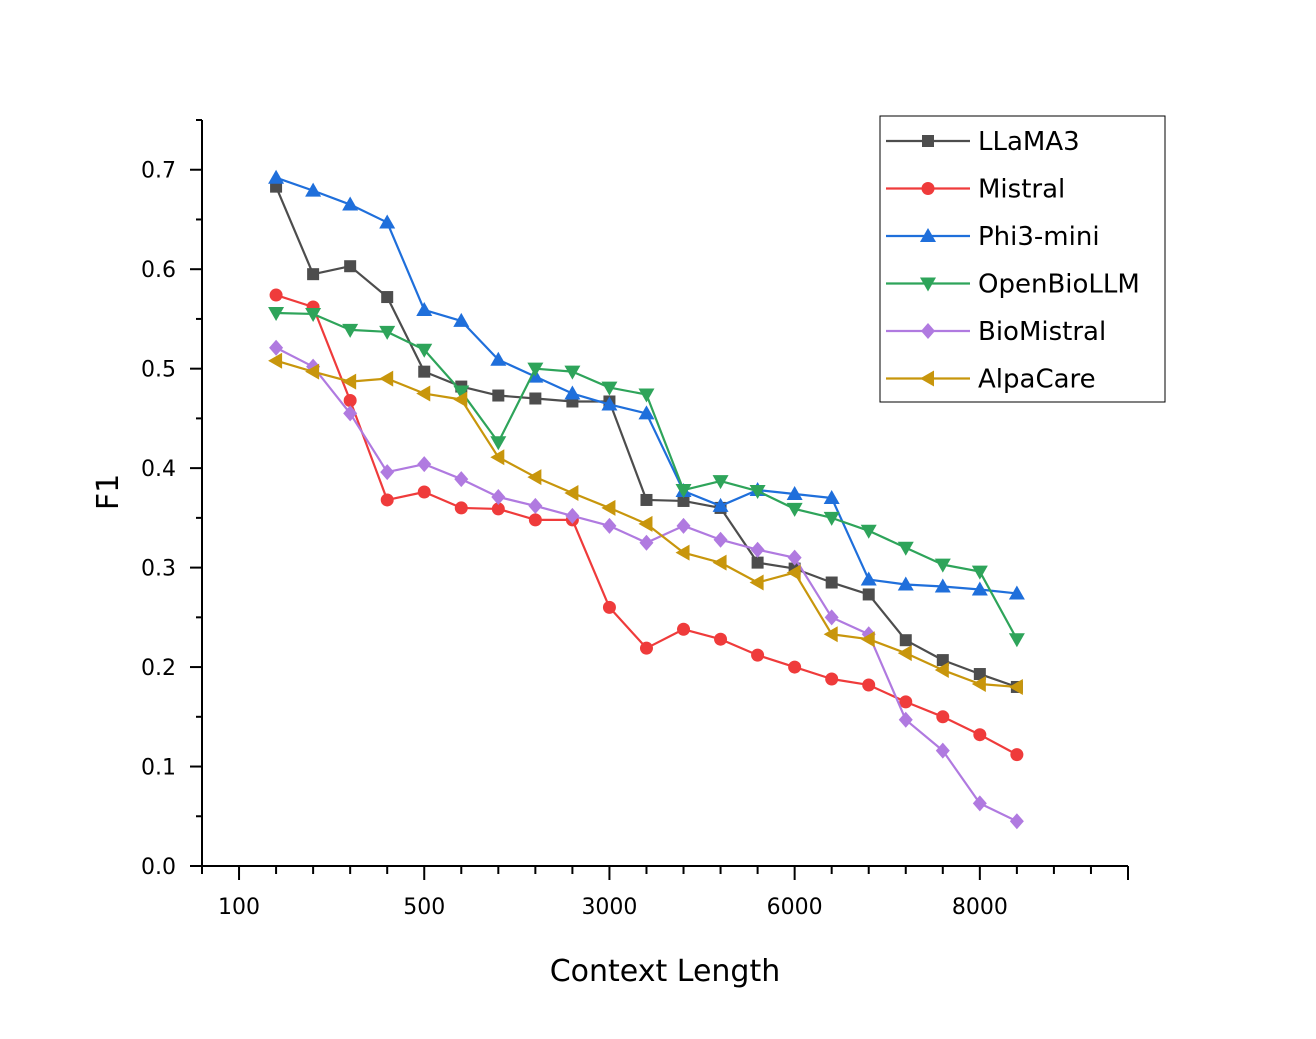 This screenshot has height=1039, width=1316. I want to click on legend-marker-llama3, so click(928, 141).